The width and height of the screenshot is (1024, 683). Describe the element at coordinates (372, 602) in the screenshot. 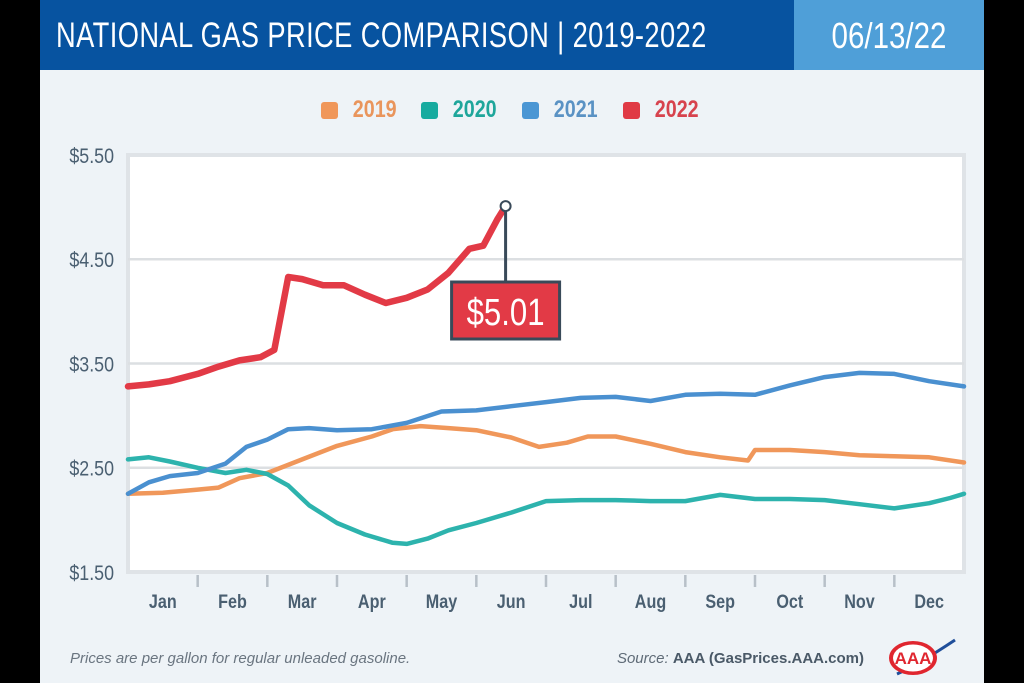

I see `x-tick-label: Apr` at that location.